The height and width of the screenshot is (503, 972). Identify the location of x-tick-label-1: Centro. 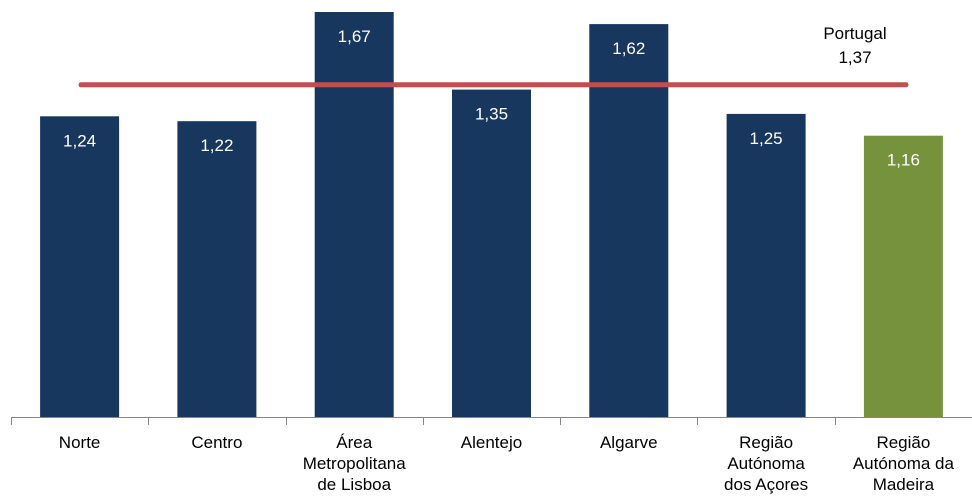
(216, 442).